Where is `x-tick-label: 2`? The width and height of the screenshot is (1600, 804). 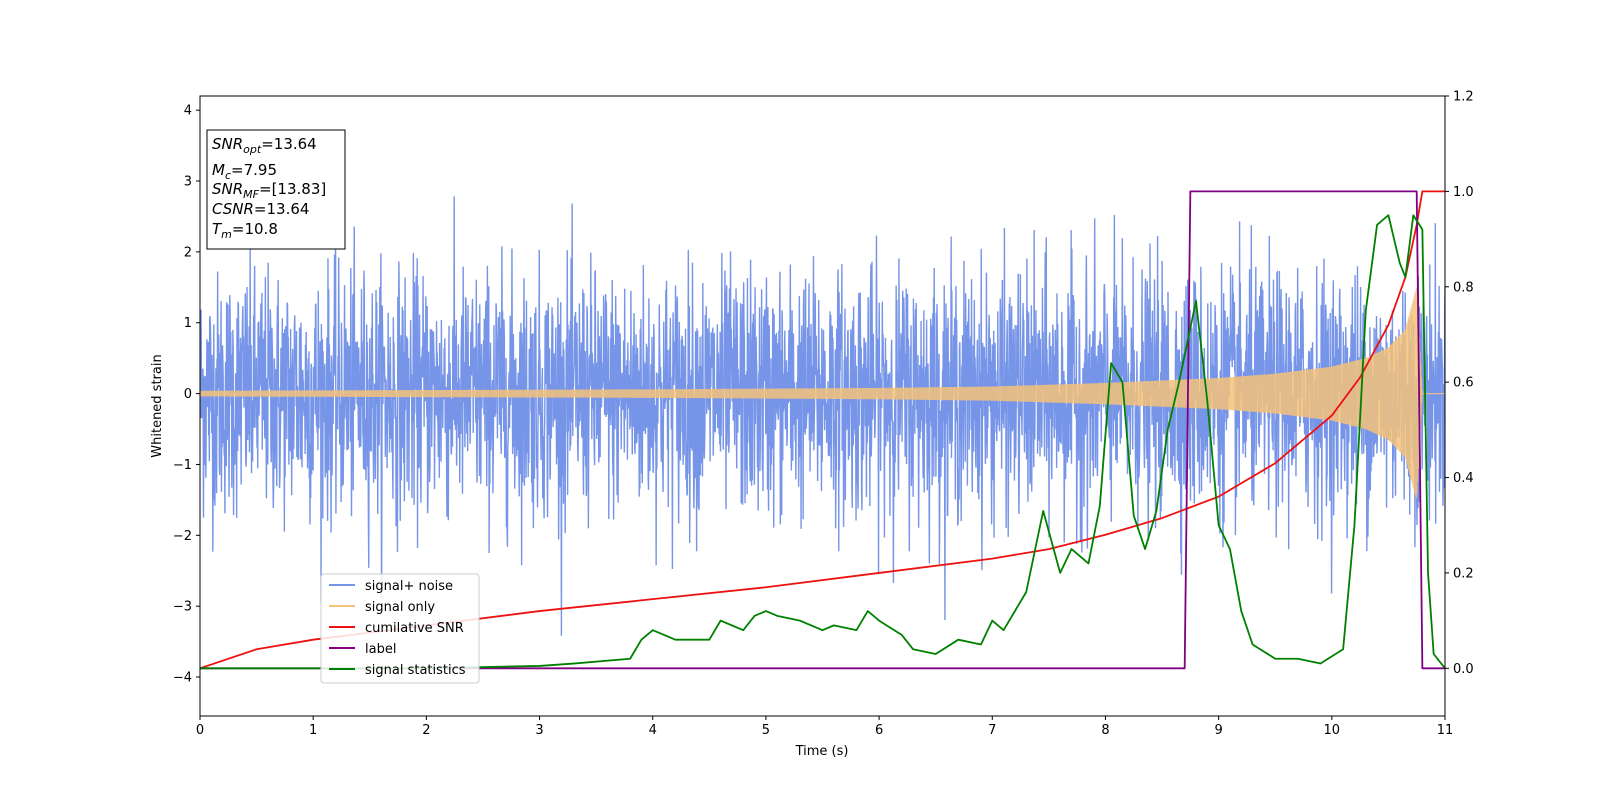 x-tick-label: 2 is located at coordinates (426, 730).